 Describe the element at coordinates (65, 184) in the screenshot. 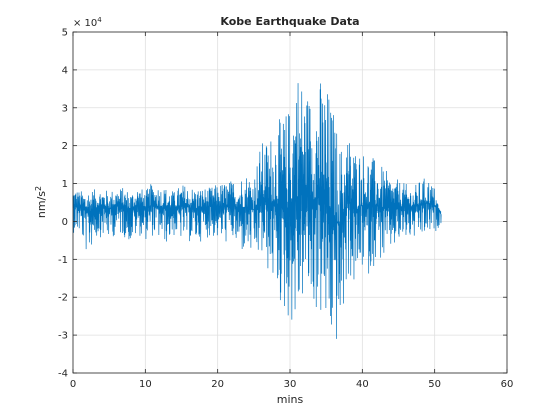

I see `y-tick-label: 1` at that location.